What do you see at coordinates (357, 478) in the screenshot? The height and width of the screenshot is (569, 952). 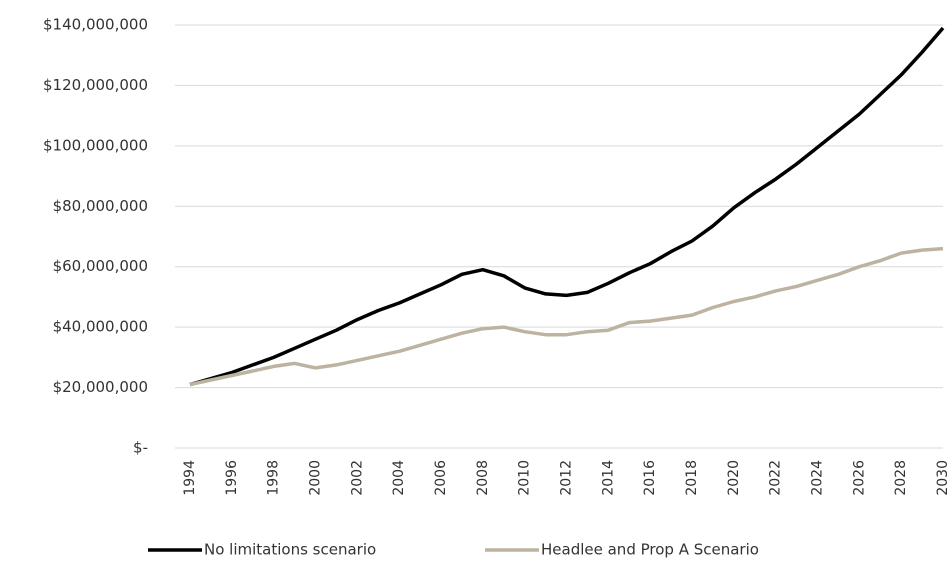 I see `x-tick-label: 2002` at bounding box center [357, 478].